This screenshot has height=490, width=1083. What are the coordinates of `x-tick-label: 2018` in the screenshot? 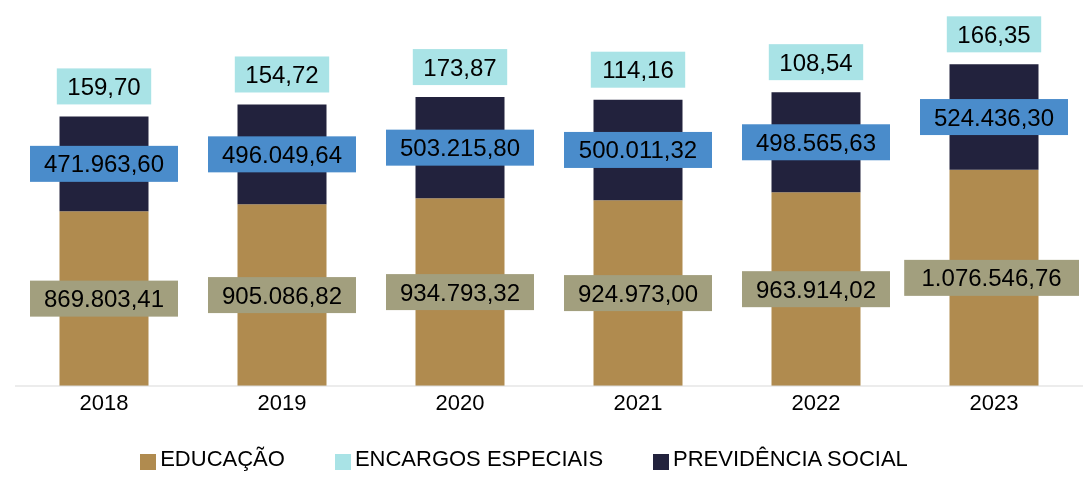 It's located at (104, 402).